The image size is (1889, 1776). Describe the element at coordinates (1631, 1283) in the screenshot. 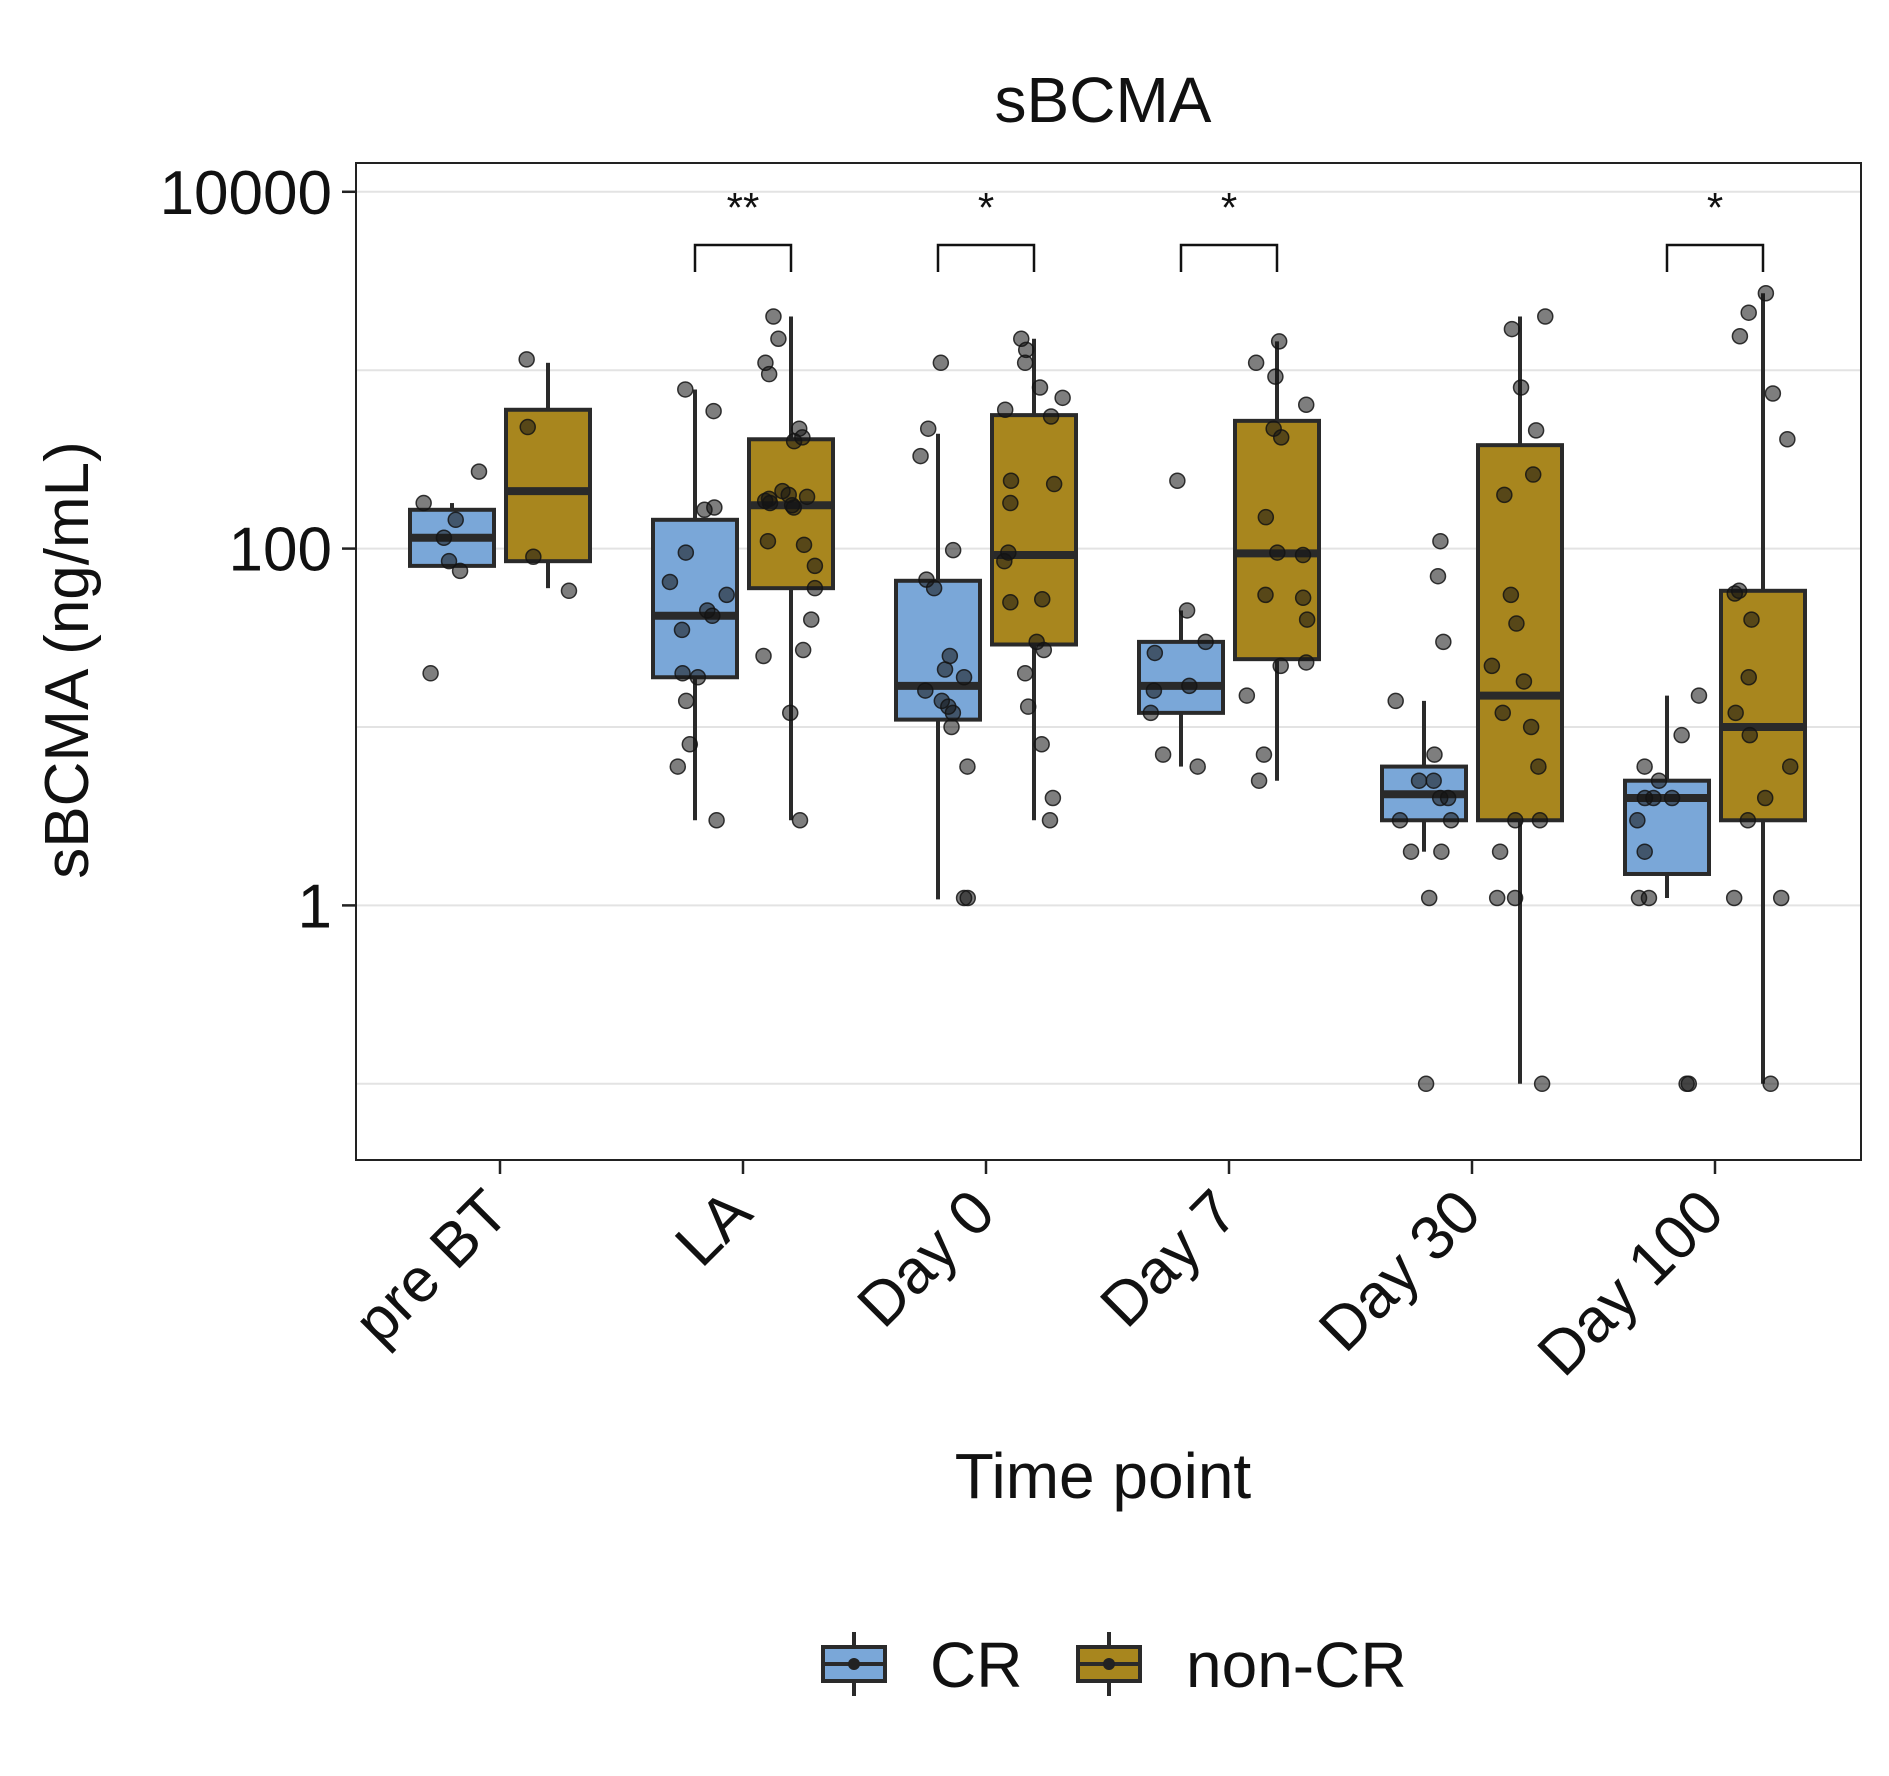

I see `x-tick-label: Day 100` at that location.